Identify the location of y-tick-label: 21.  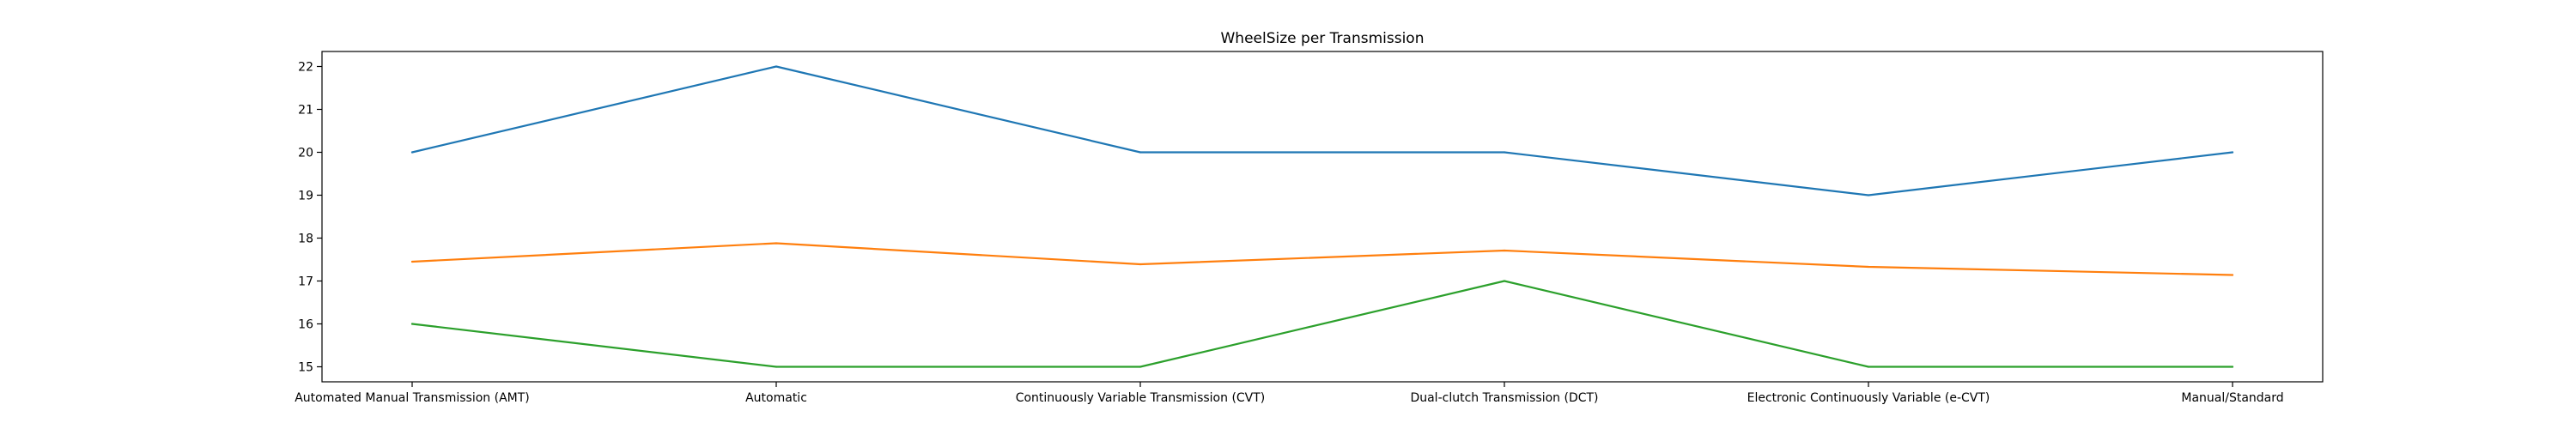
(305, 111).